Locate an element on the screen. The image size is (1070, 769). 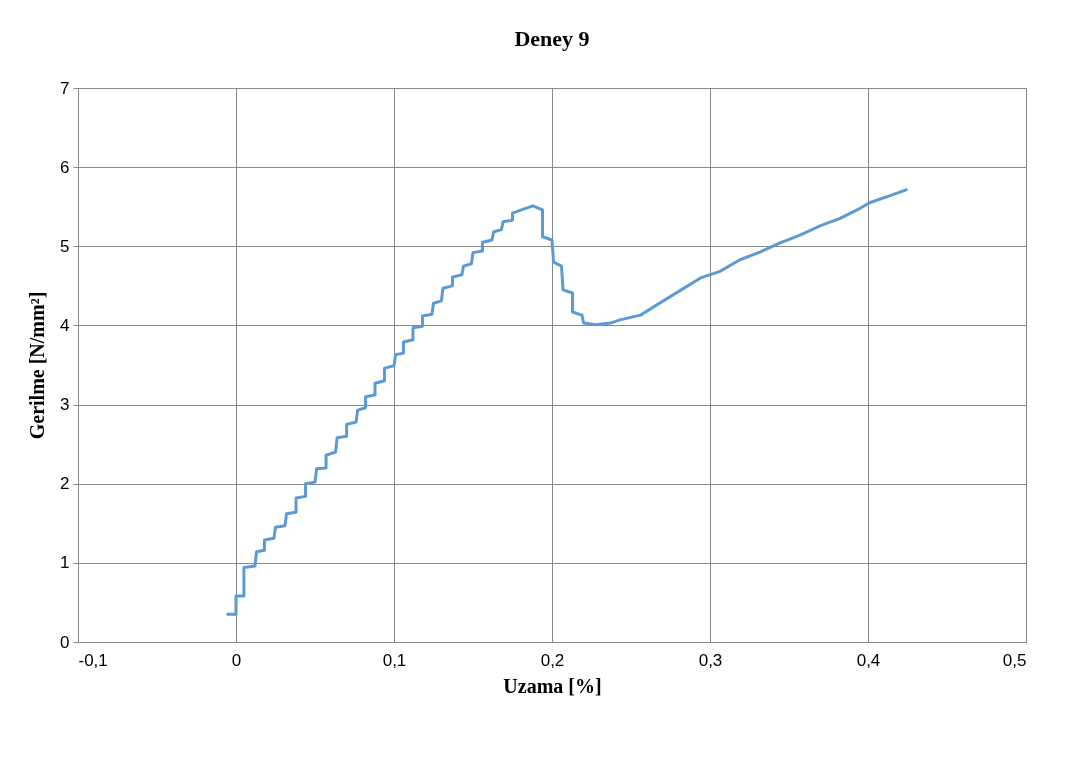
x-tick-label: 0,2 is located at coordinates (552, 660).